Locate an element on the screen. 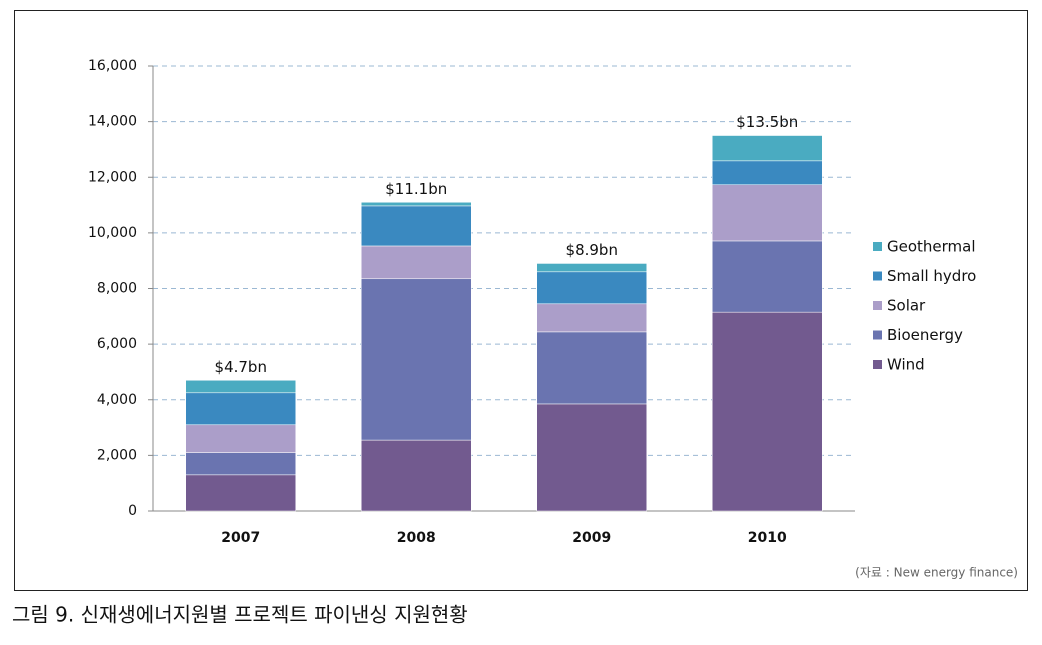  y-tick-label: 10,000 is located at coordinates (112, 233).